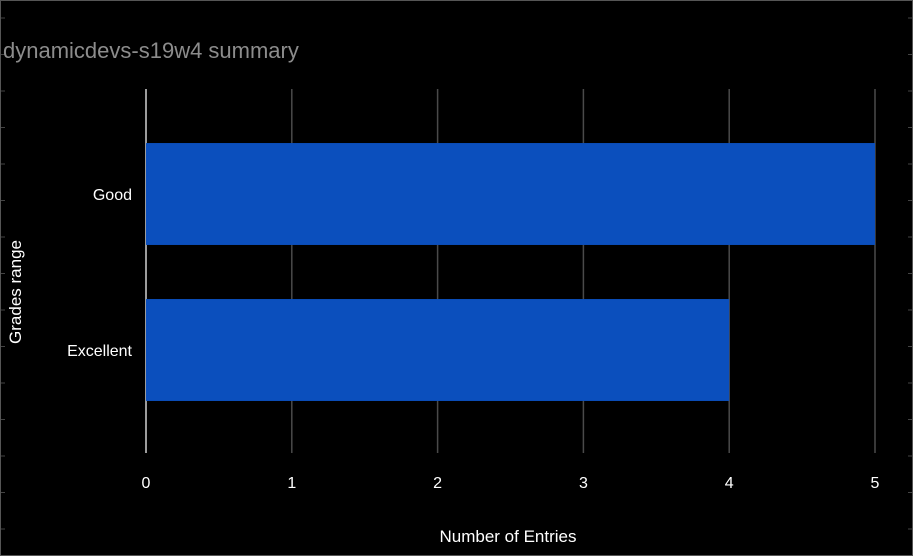  I want to click on x-tick-label: 4, so click(729, 483).